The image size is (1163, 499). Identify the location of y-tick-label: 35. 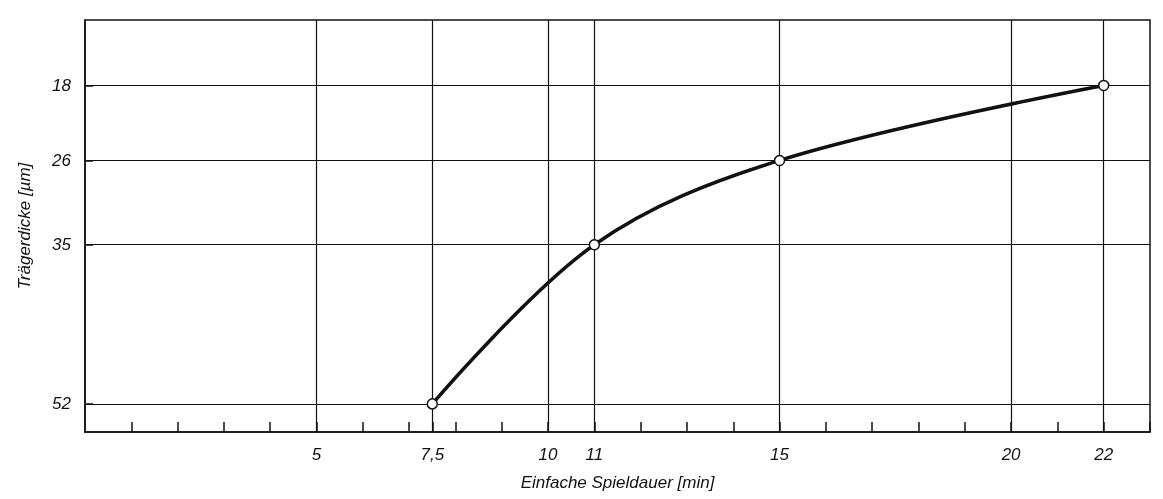
(62, 245).